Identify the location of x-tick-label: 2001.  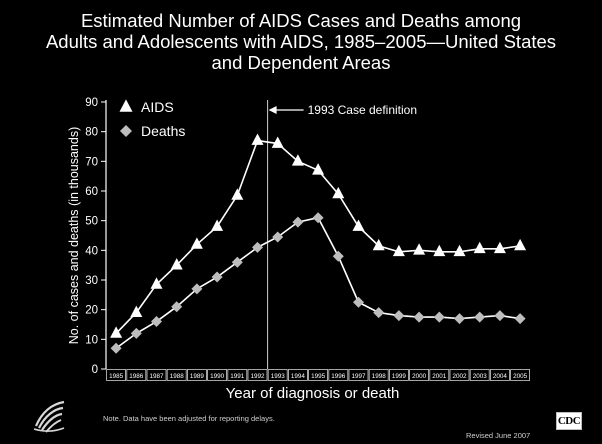
(439, 376).